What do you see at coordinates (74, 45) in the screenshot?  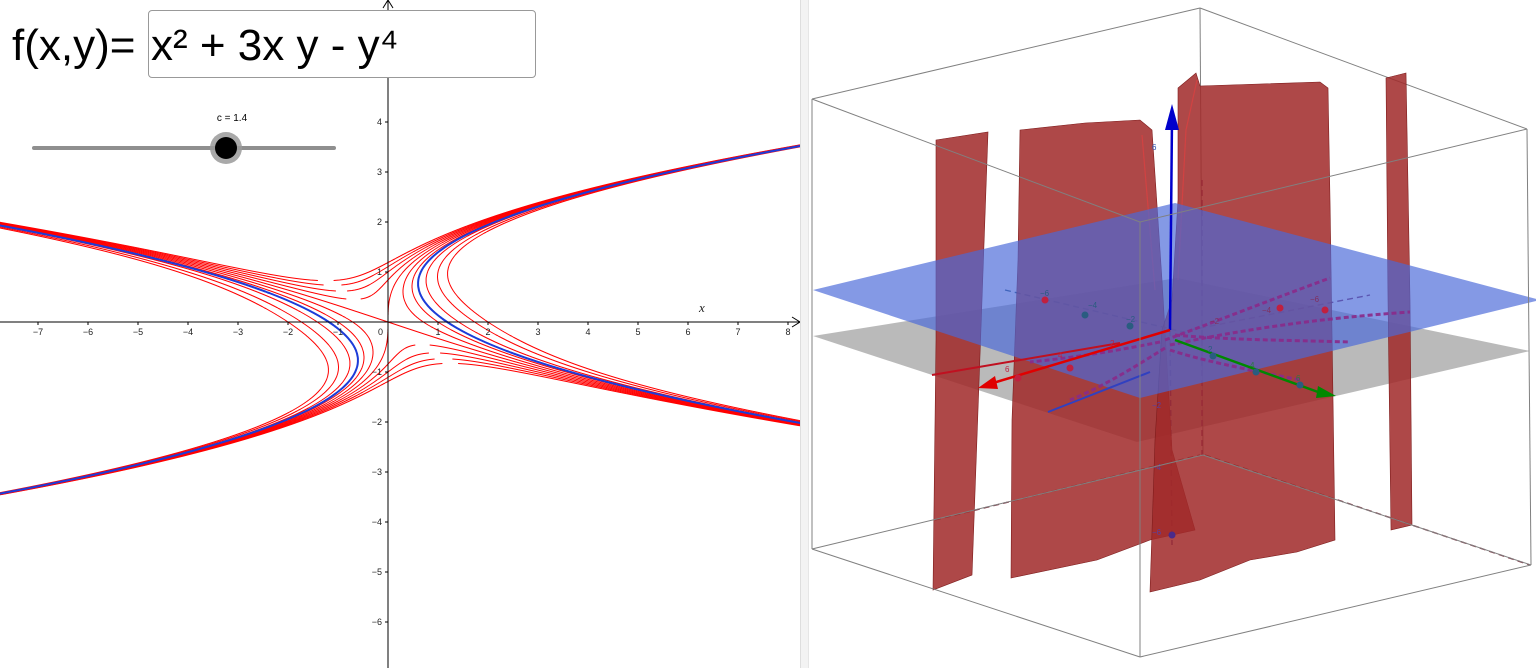 I see `function-label: f(x,y)=` at bounding box center [74, 45].